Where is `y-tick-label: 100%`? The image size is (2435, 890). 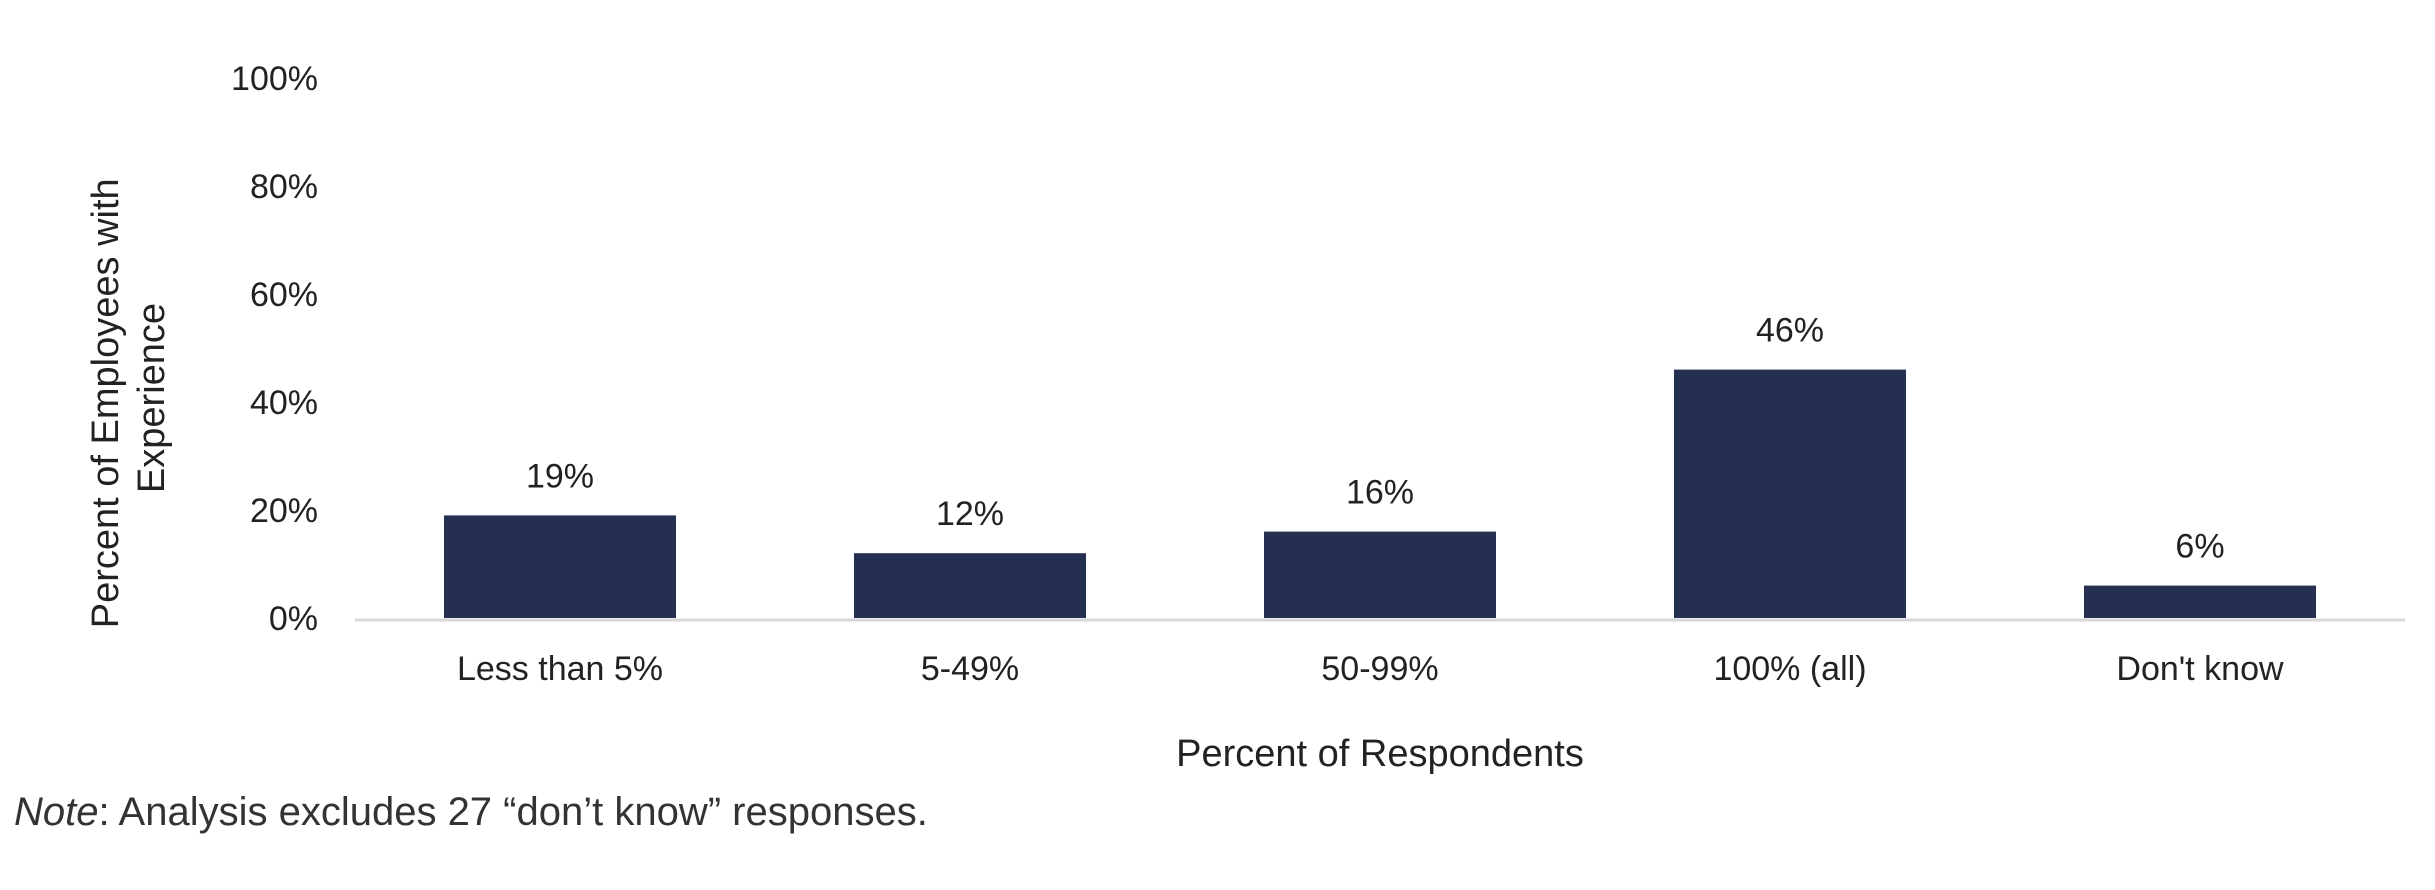 y-tick-label: 100% is located at coordinates (274, 79).